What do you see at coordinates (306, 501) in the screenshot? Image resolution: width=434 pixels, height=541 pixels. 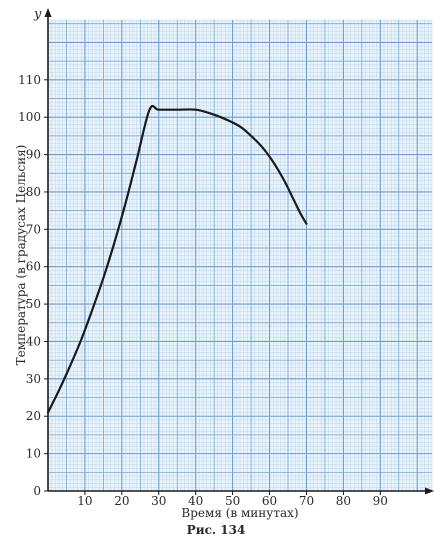 I see `x-tick-label: 70` at bounding box center [306, 501].